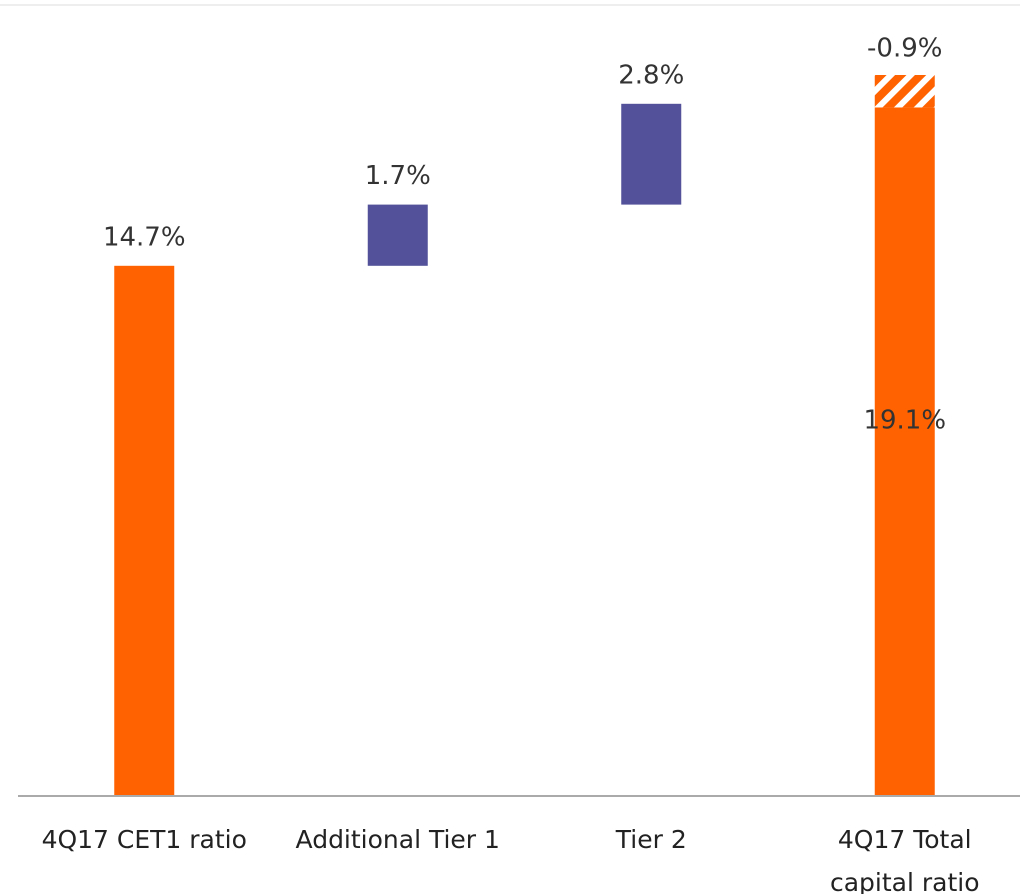 This screenshot has height=894, width=1020. Describe the element at coordinates (904, 421) in the screenshot. I see `value-label: 19.1%` at that location.